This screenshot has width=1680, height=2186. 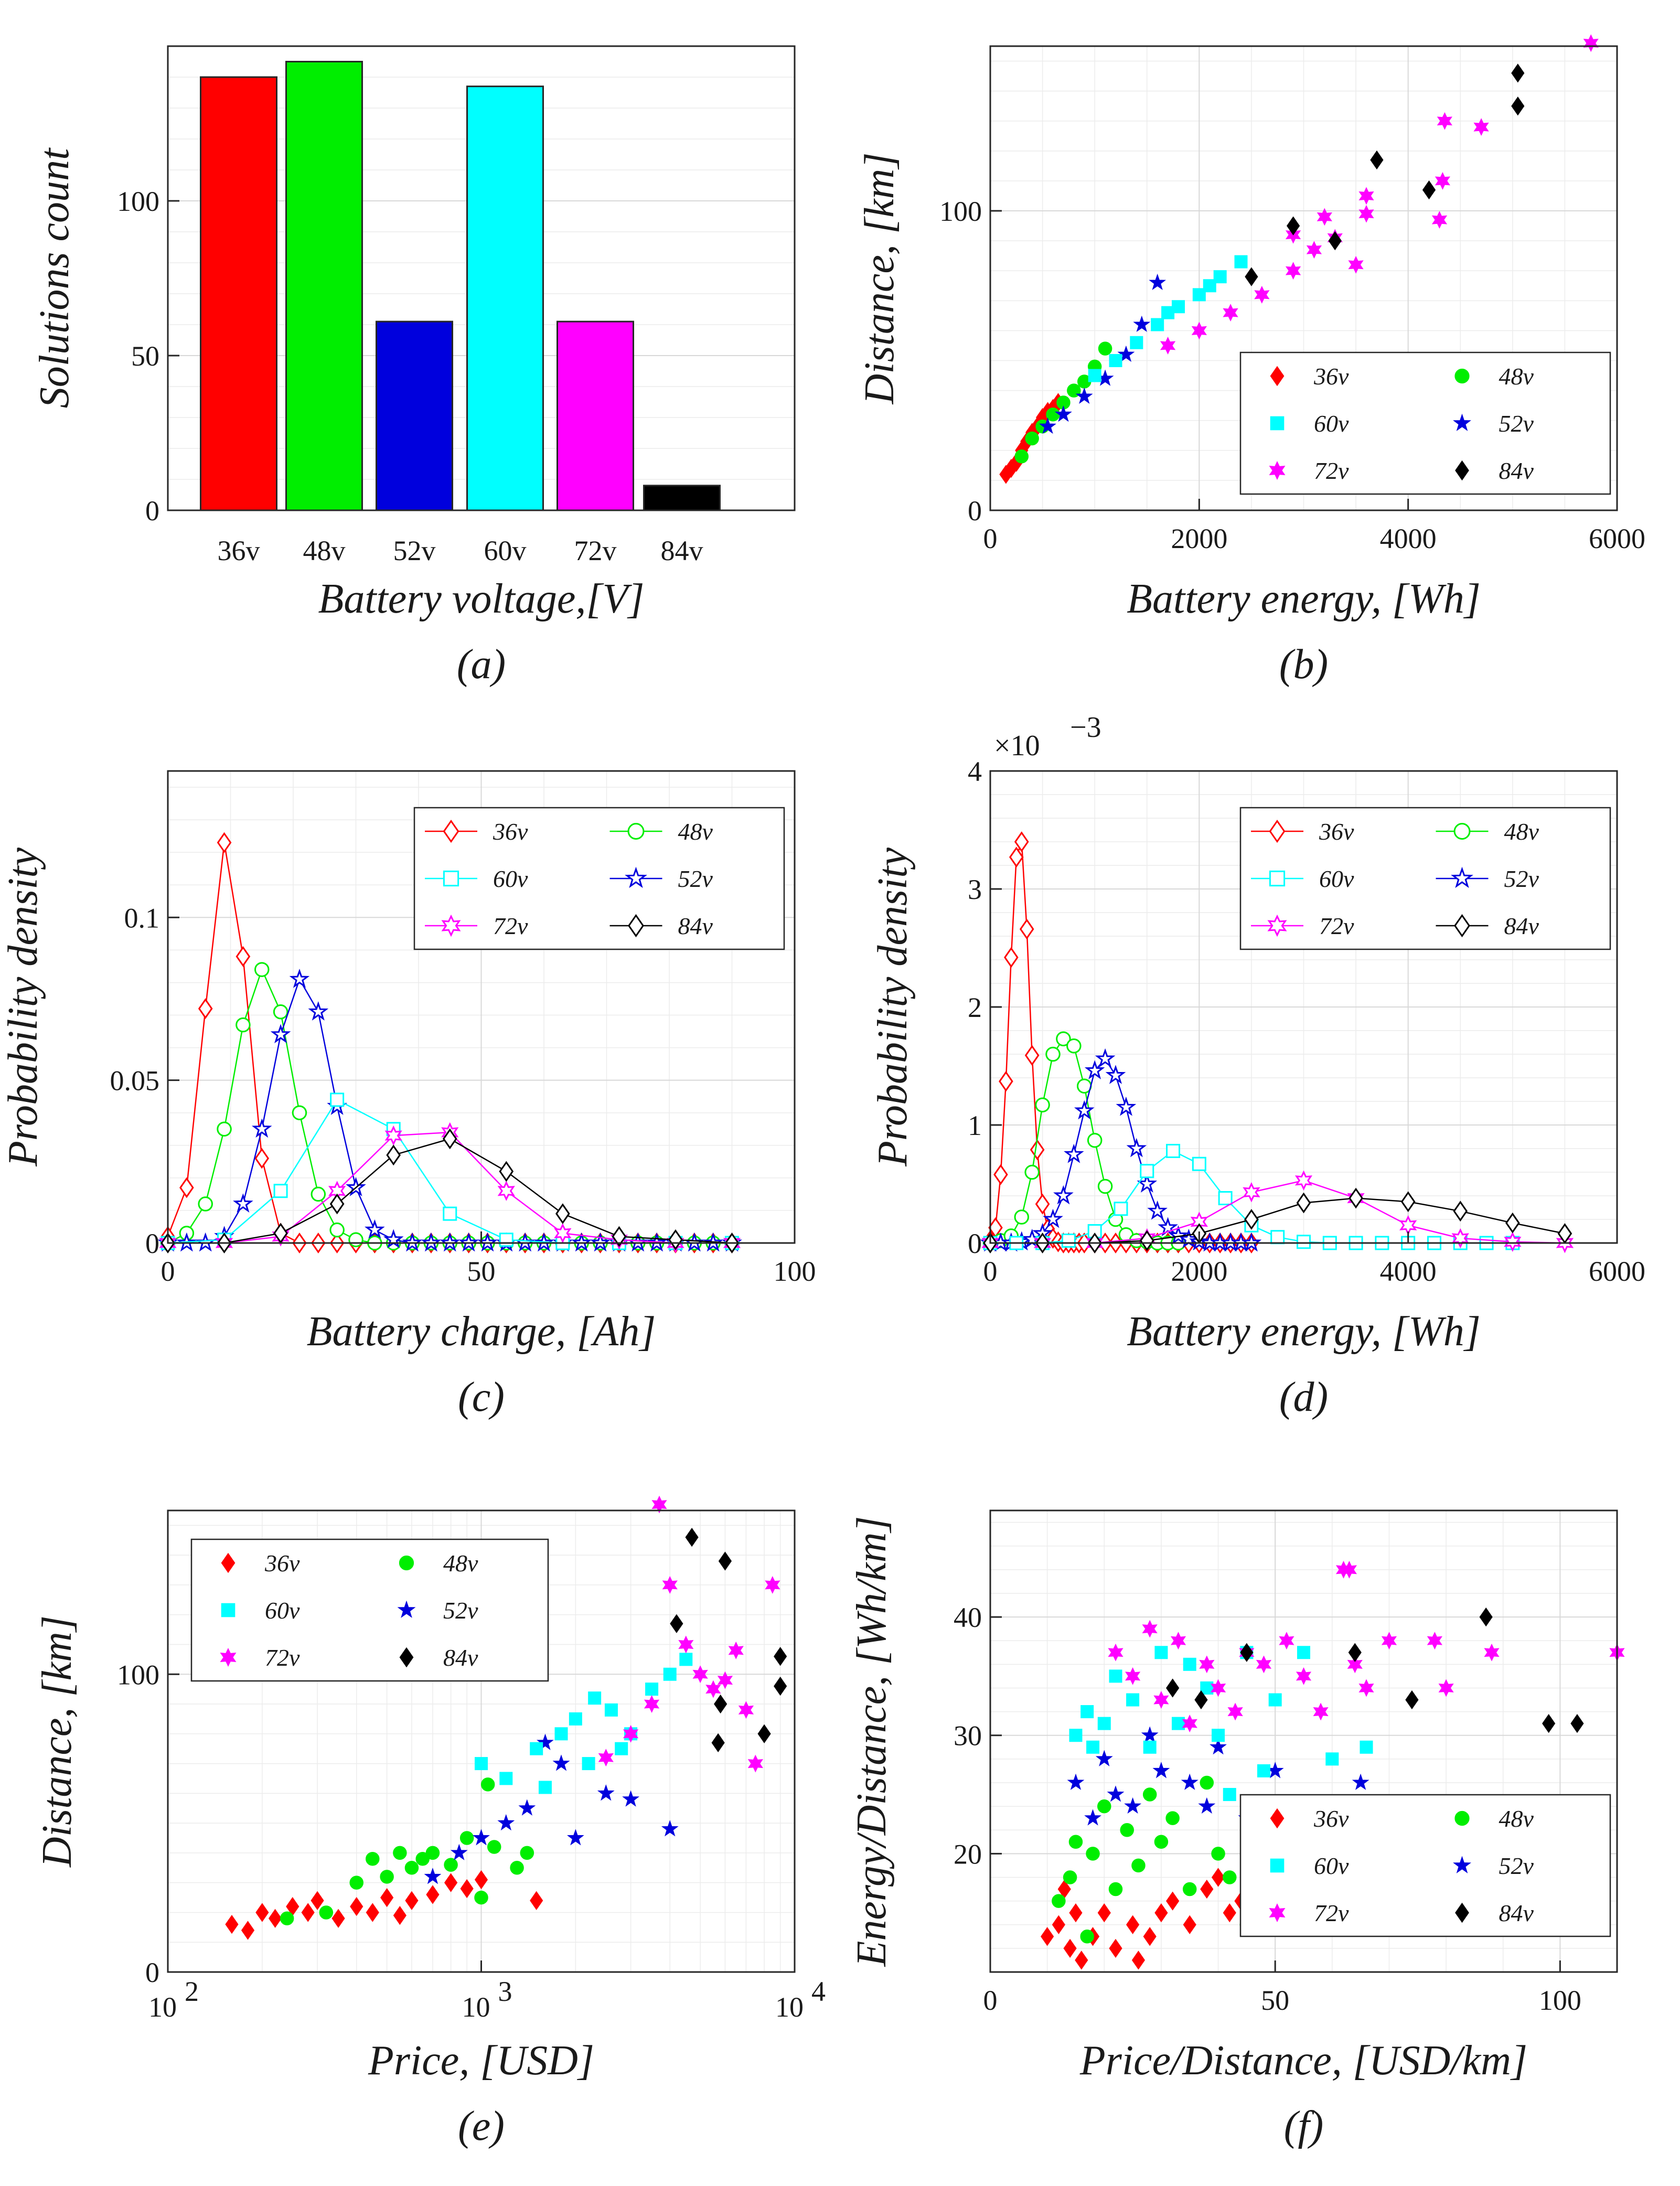 What do you see at coordinates (1147, 1240) in the screenshot?
I see `marker-84v` at bounding box center [1147, 1240].